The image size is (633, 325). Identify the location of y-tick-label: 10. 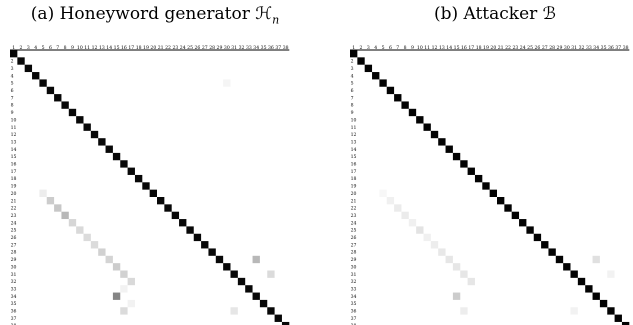
(354, 120).